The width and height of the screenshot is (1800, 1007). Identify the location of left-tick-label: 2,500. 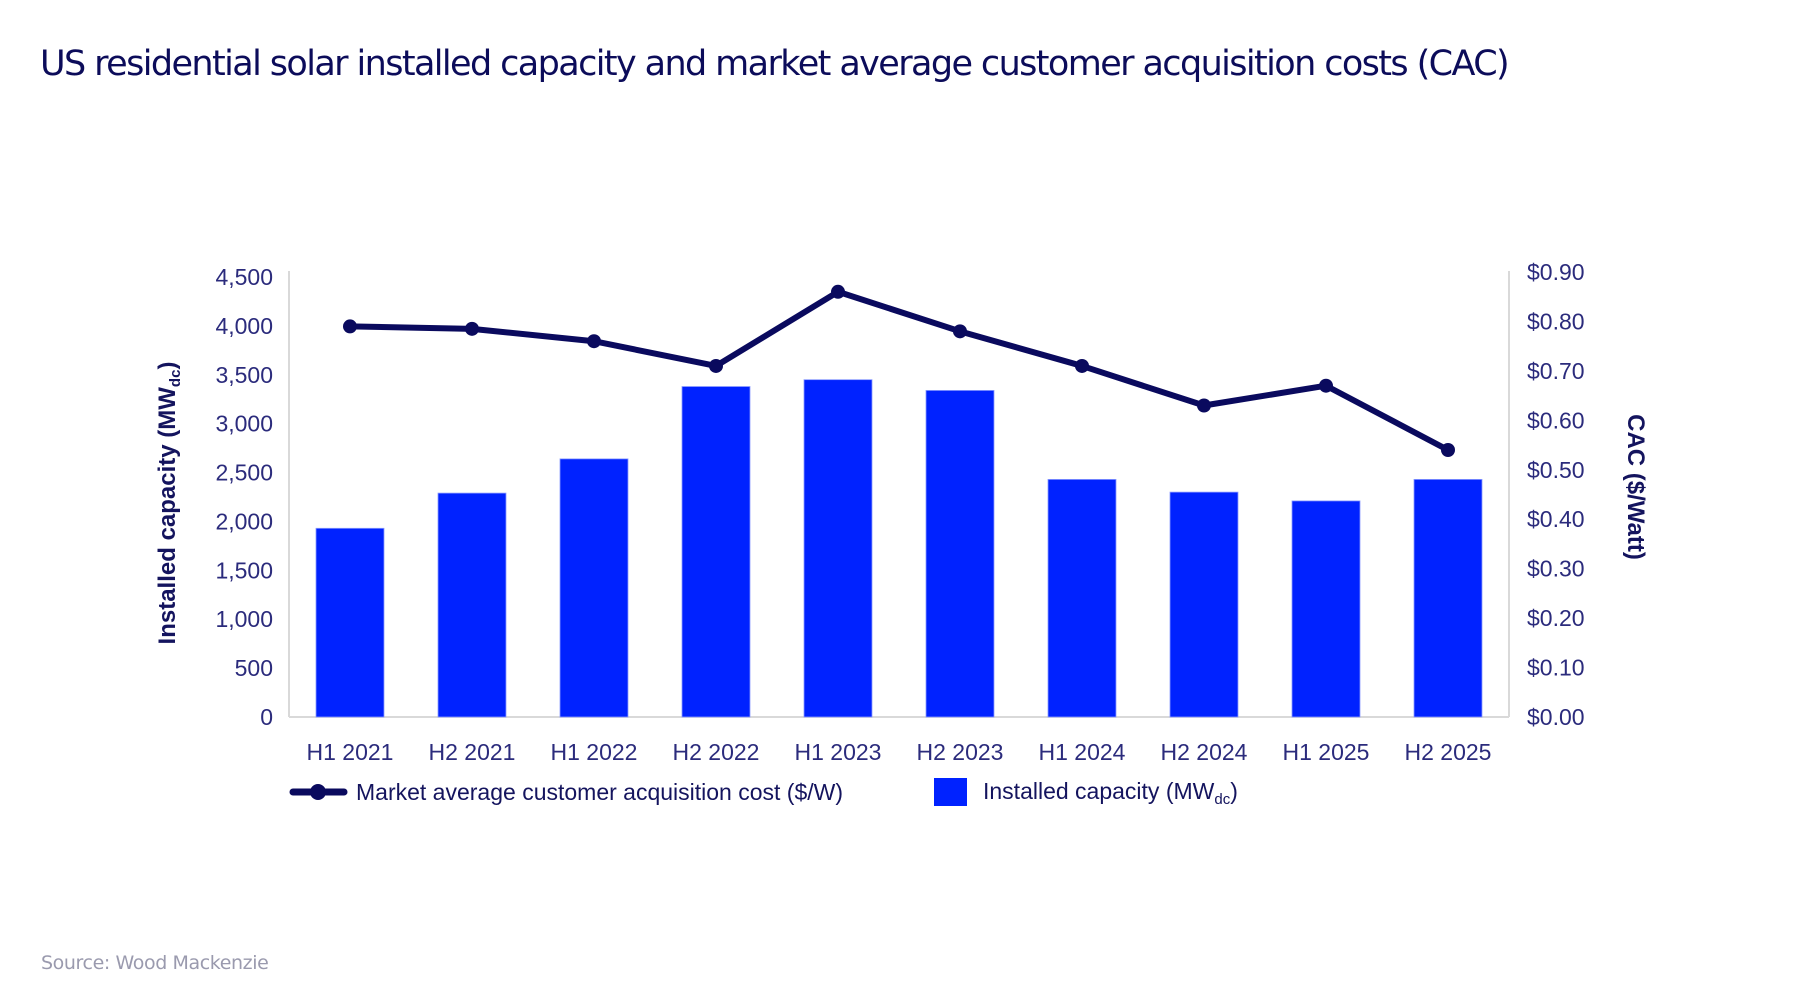
(244, 473).